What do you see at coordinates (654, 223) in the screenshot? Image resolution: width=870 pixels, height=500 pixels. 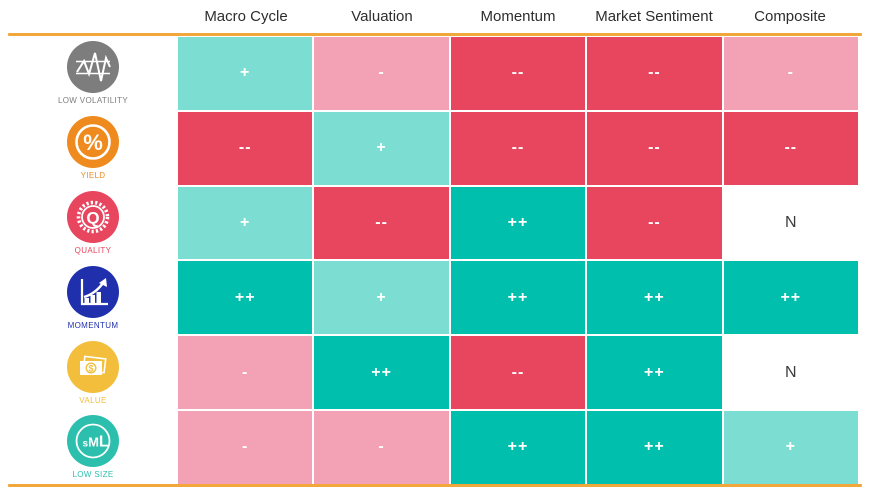 I see `rating-cell-quality-market-sentiment: --` at bounding box center [654, 223].